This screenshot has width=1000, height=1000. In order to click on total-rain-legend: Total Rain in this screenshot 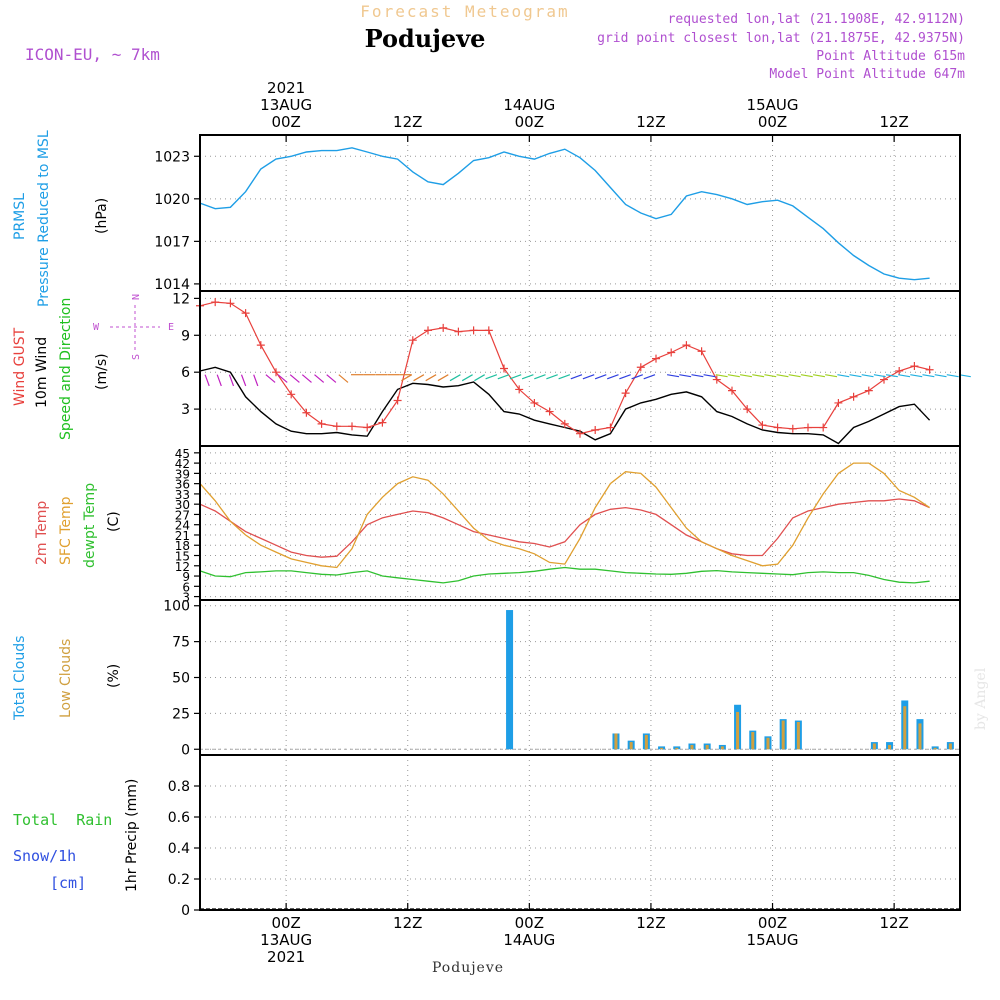, I will do `click(62, 820)`.